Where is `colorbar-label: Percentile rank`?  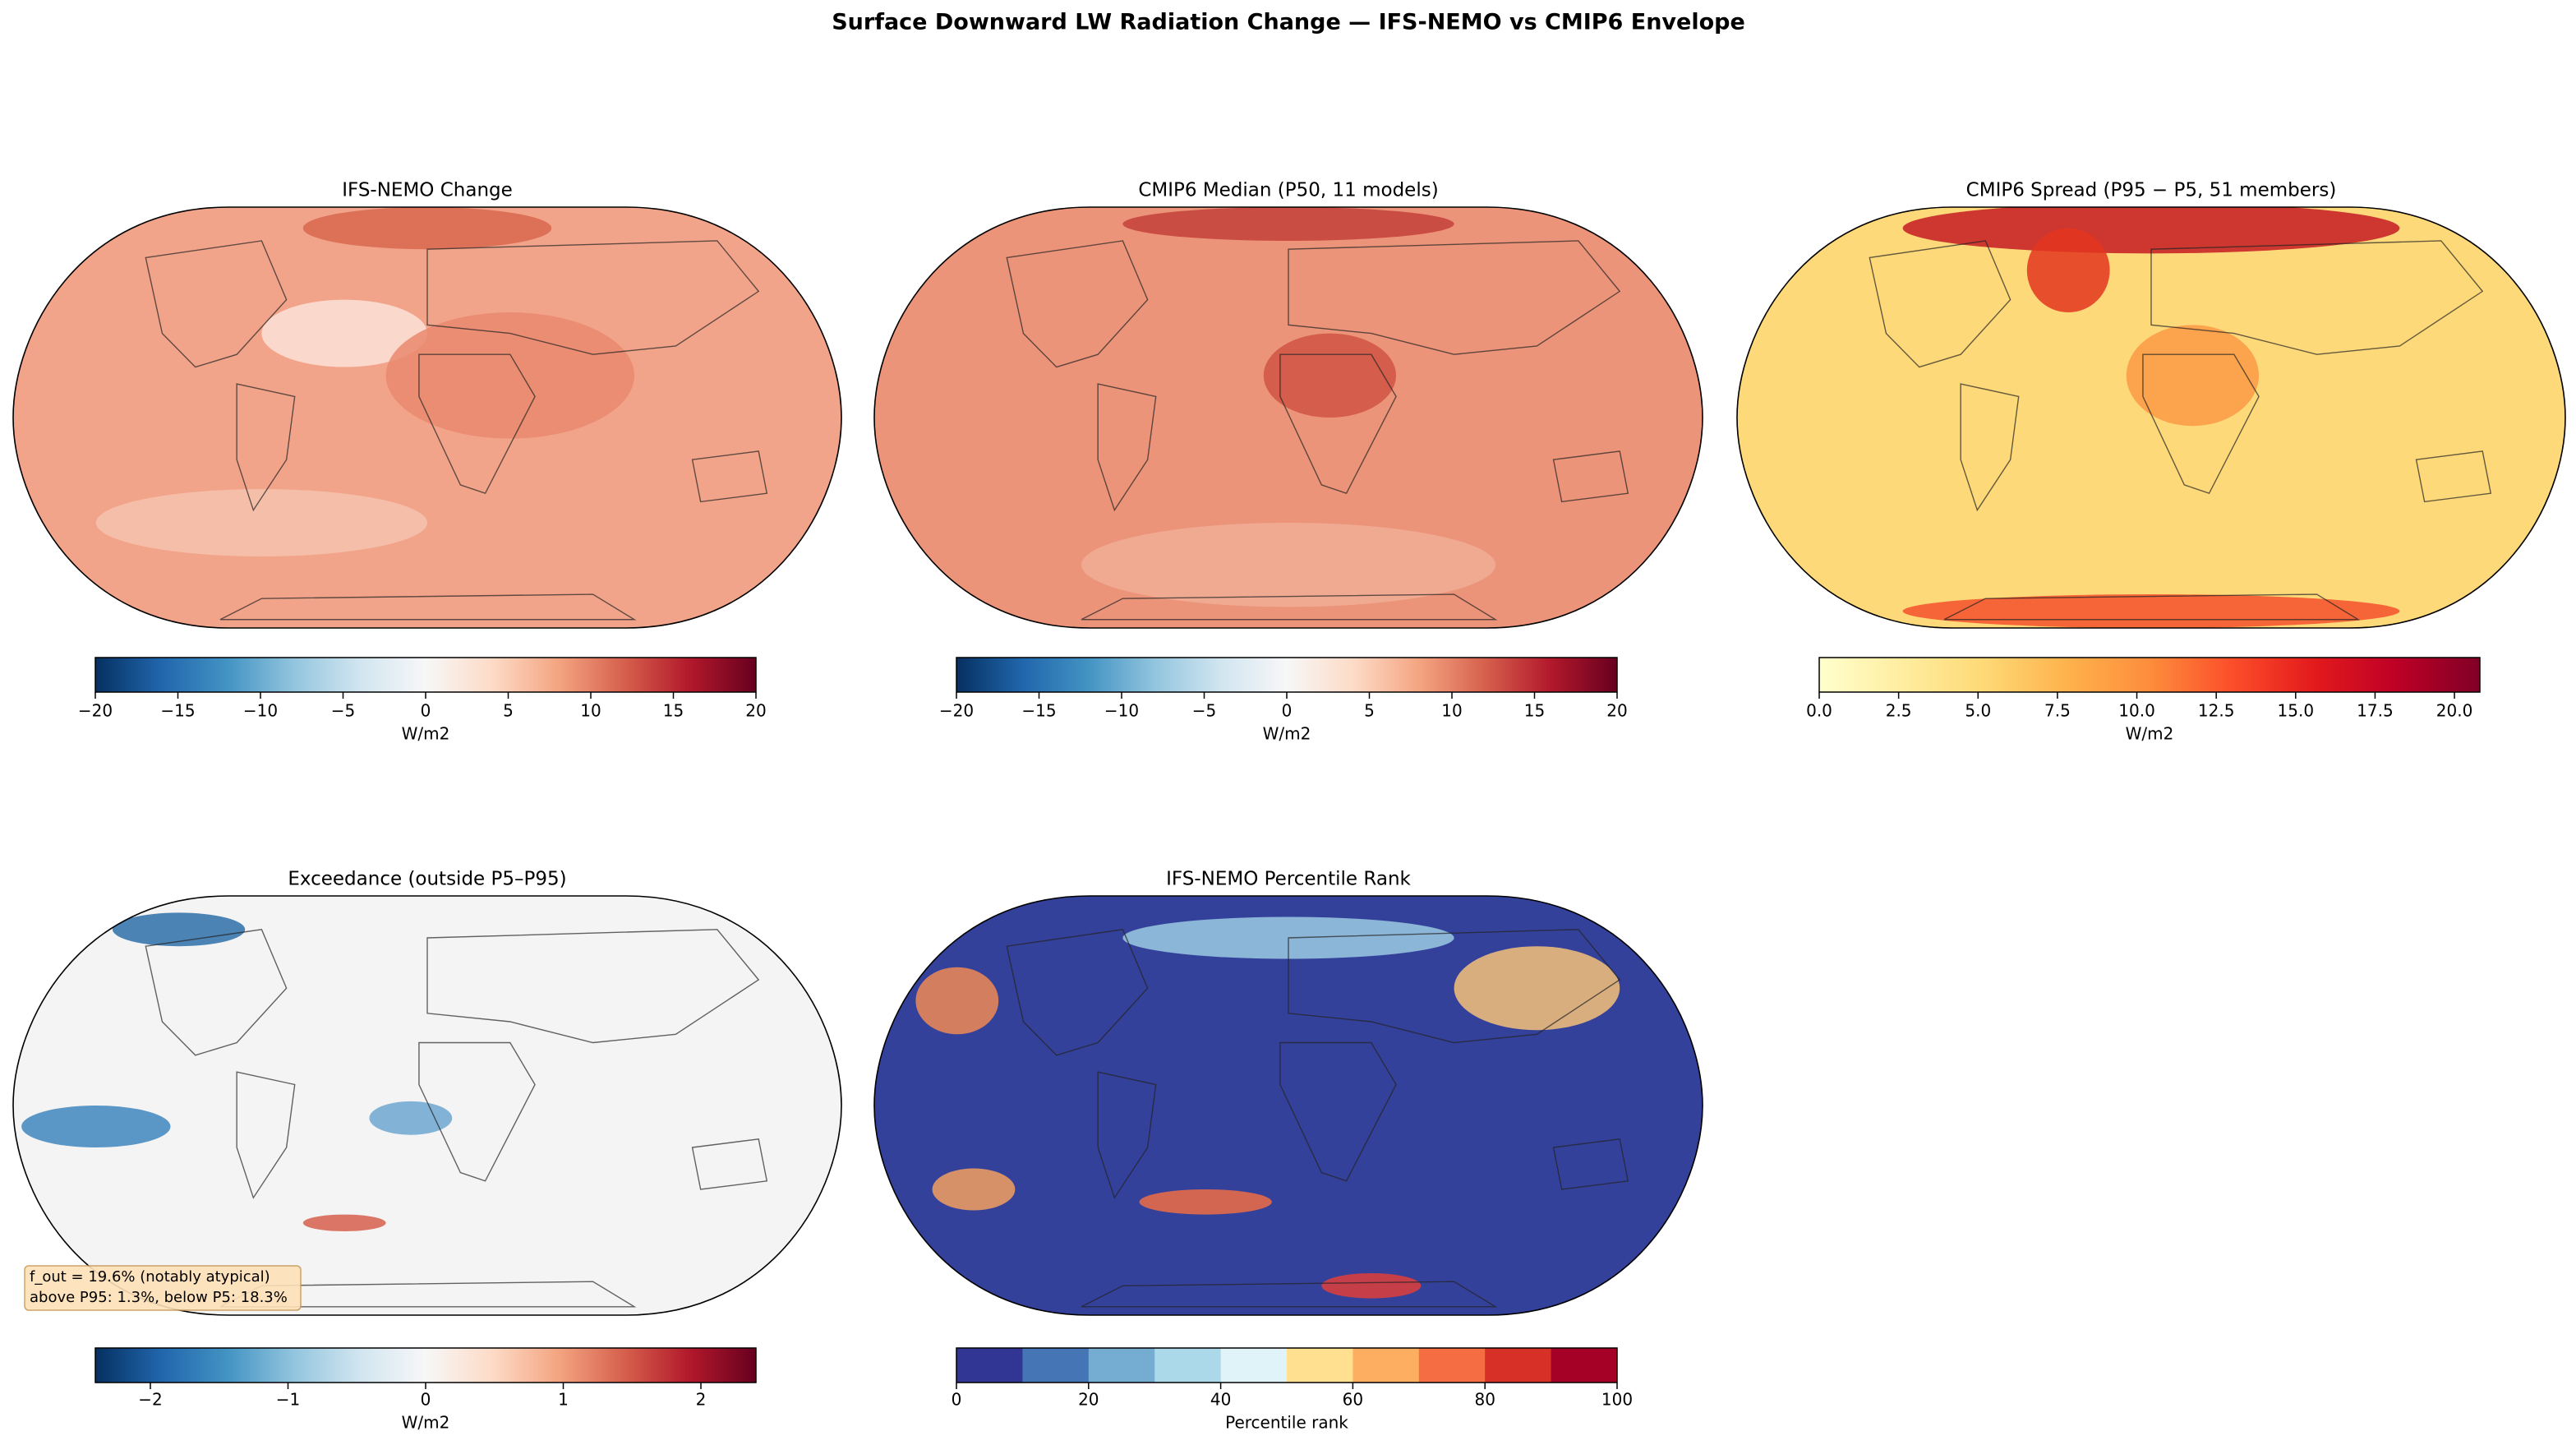 colorbar-label: Percentile rank is located at coordinates (1286, 1423).